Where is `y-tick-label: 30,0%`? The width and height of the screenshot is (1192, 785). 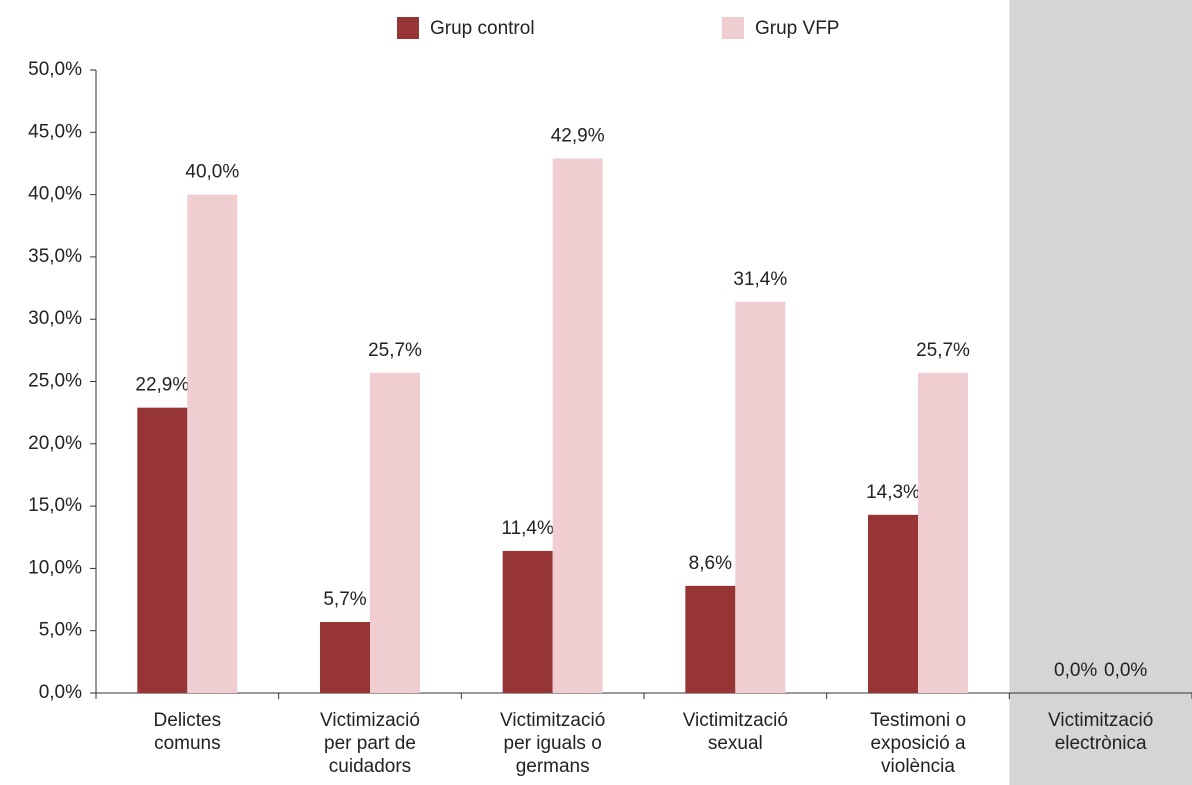
y-tick-label: 30,0% is located at coordinates (55, 318).